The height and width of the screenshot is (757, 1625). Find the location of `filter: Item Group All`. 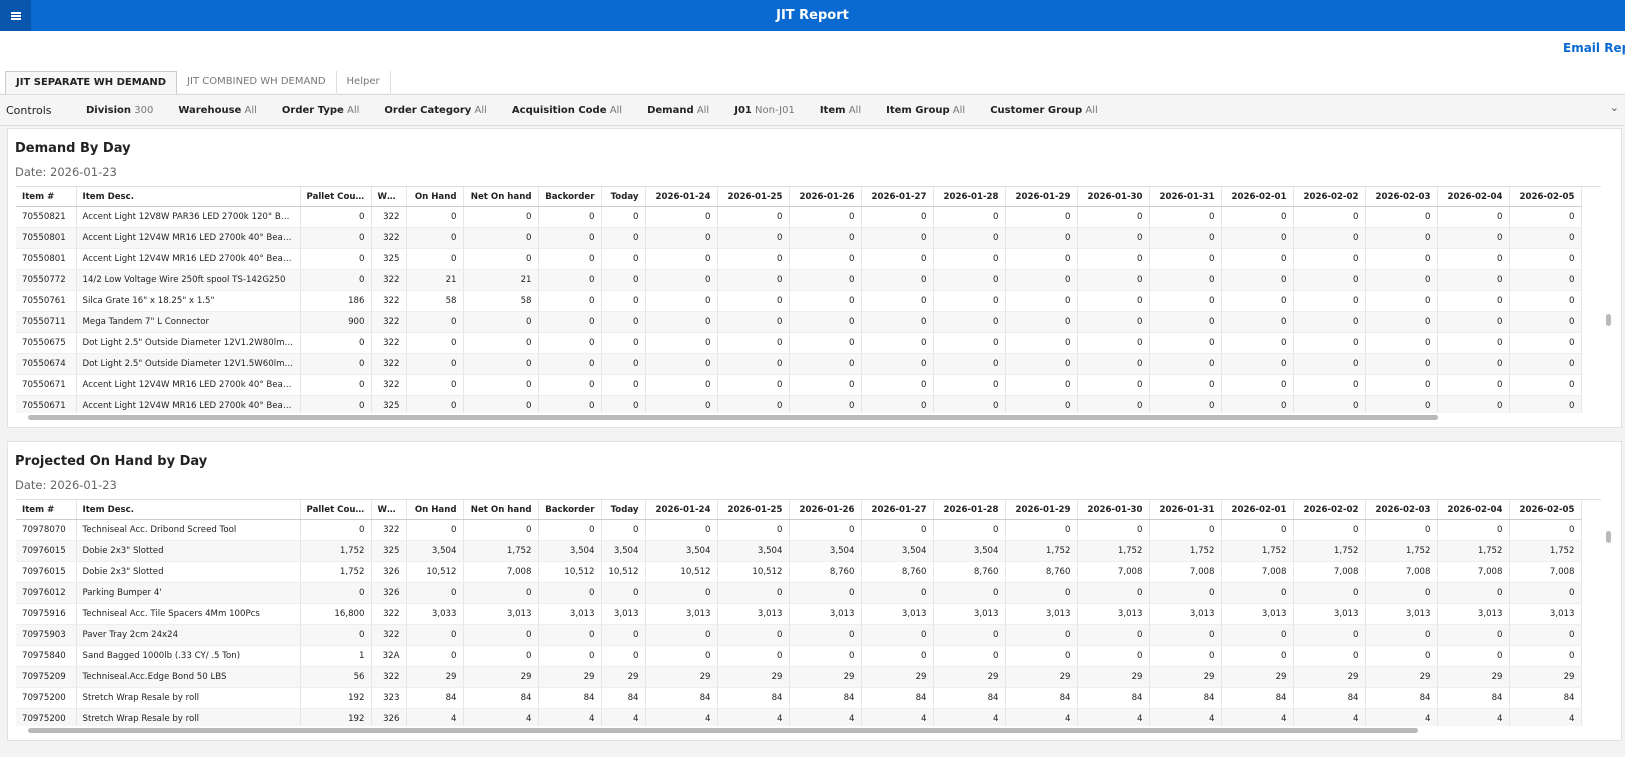

filter: Item Group All is located at coordinates (925, 110).